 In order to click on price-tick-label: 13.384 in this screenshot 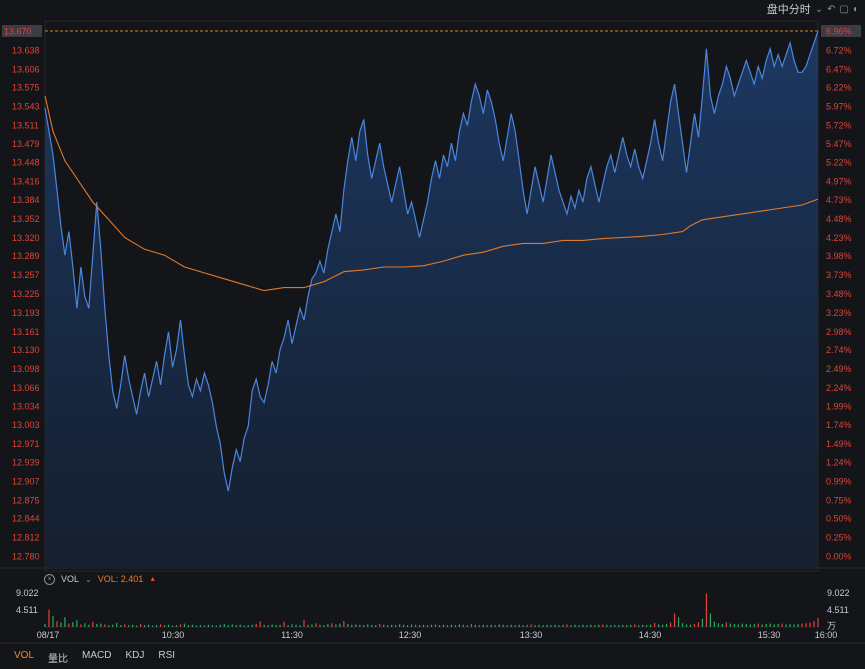, I will do `click(26, 200)`.